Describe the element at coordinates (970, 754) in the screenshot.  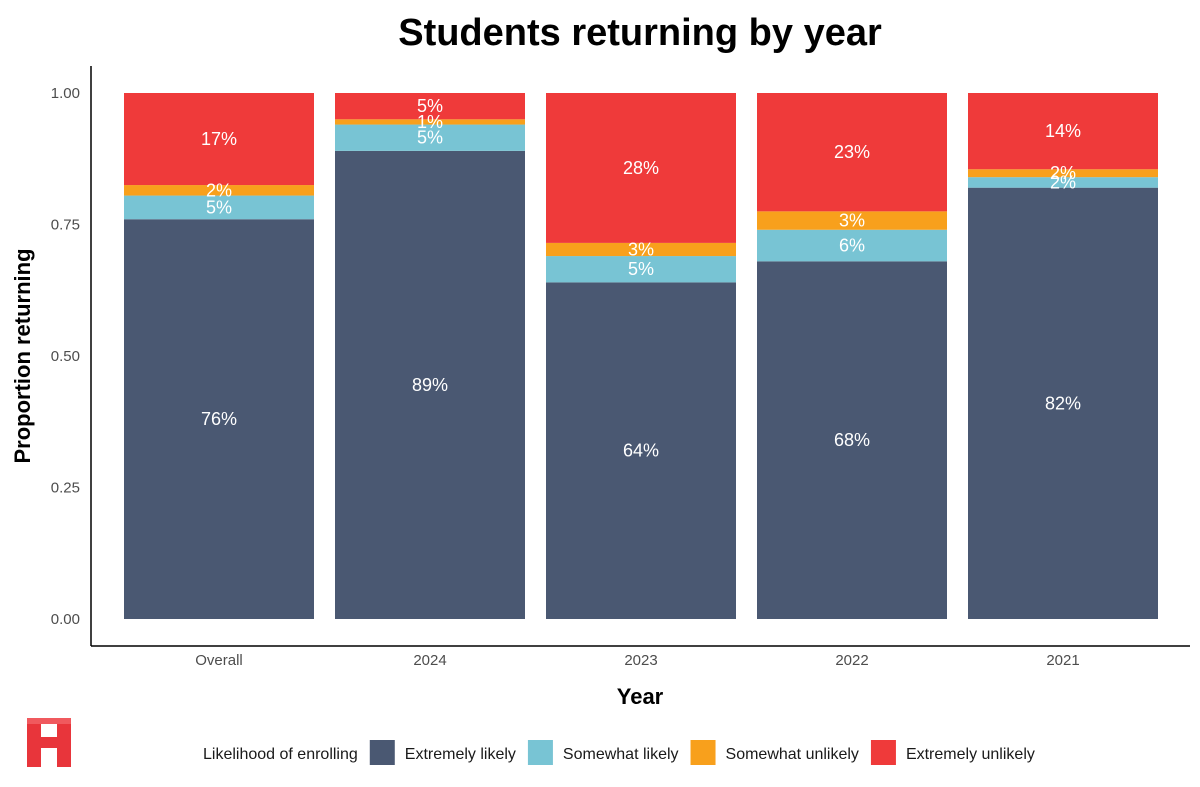
I see `legend-item-label: Extremely unlikely` at that location.